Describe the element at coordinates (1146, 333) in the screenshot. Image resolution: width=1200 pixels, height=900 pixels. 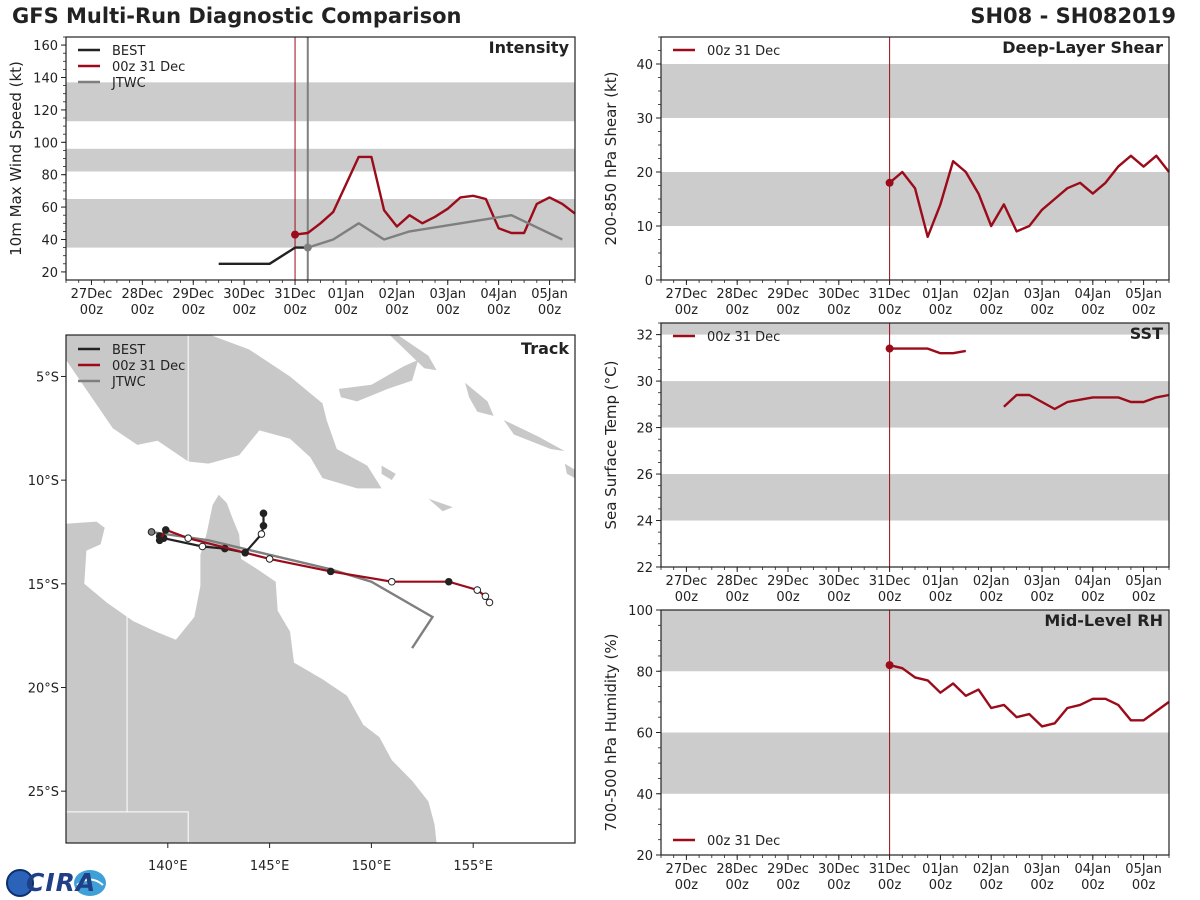
I see `sst-title: SST` at that location.